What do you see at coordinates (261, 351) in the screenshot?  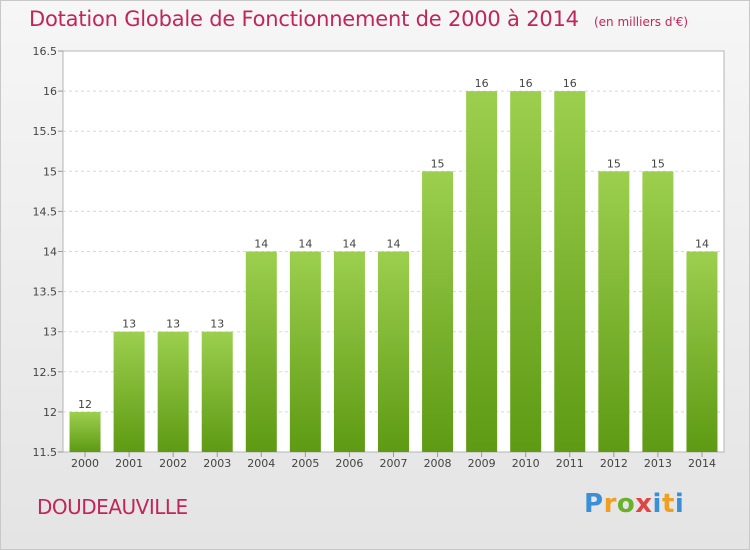 I see `bar-2004` at bounding box center [261, 351].